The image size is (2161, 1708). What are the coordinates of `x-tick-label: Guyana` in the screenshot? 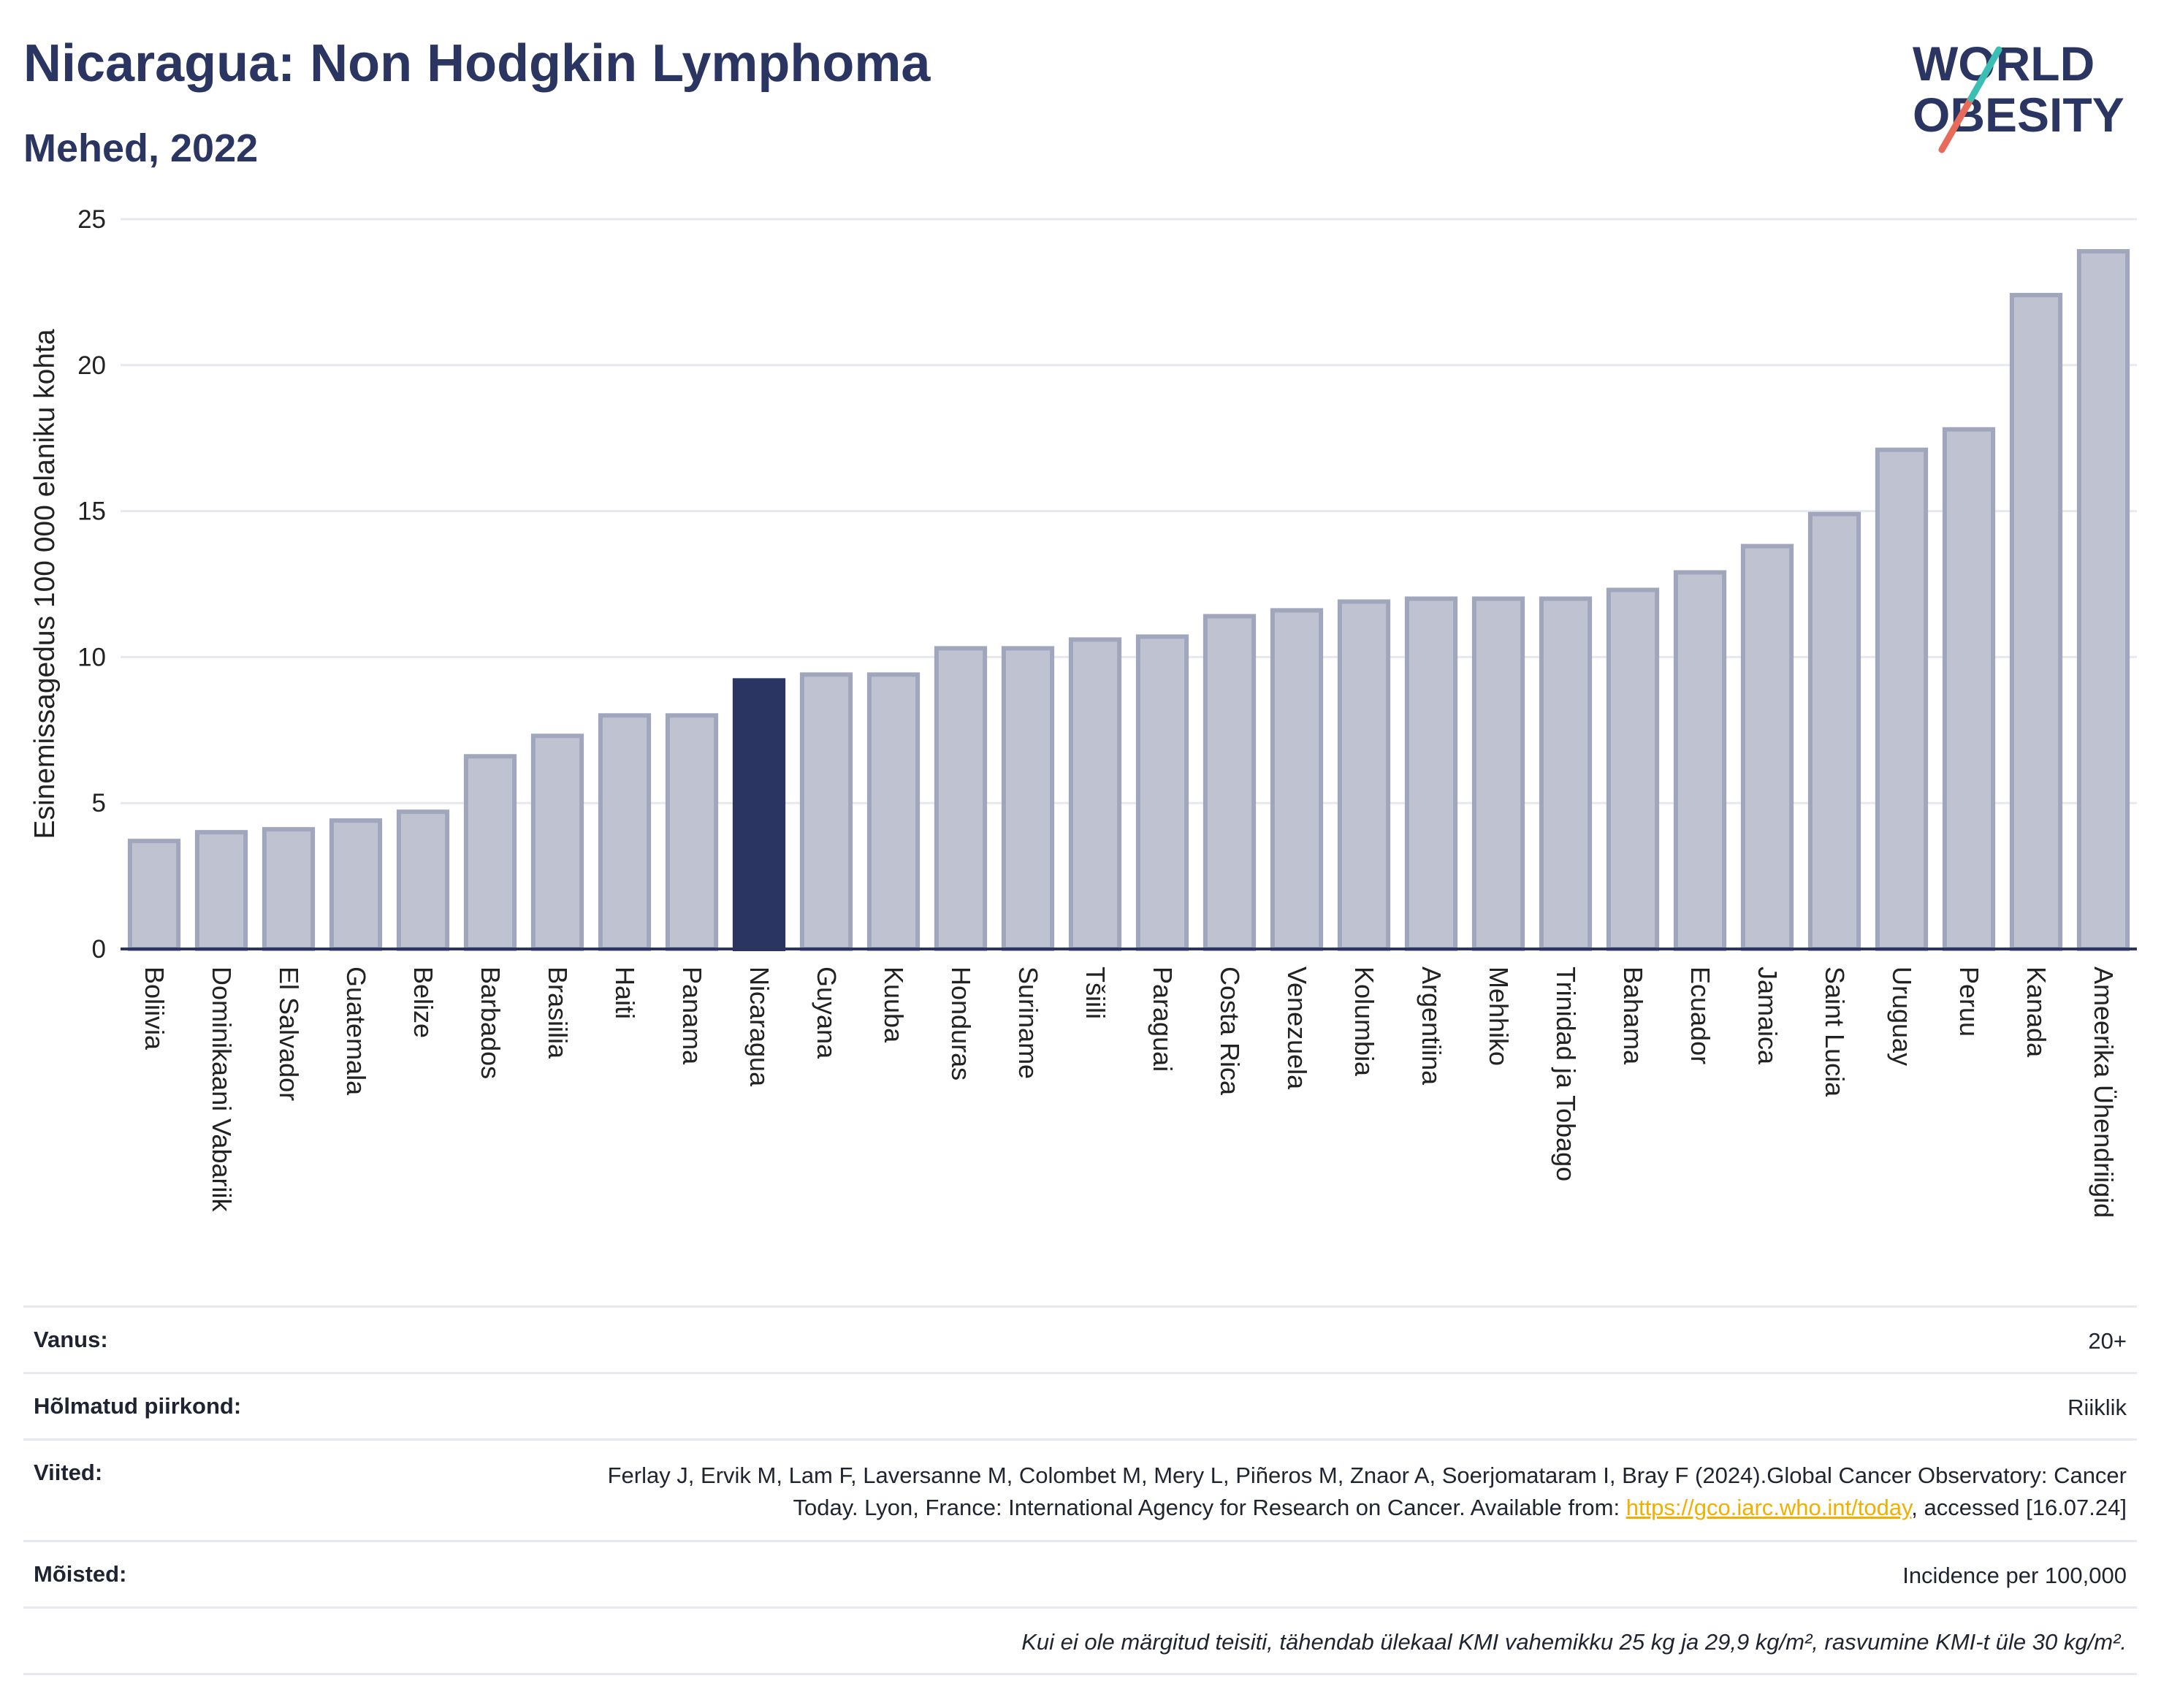 It's located at (827, 1013).